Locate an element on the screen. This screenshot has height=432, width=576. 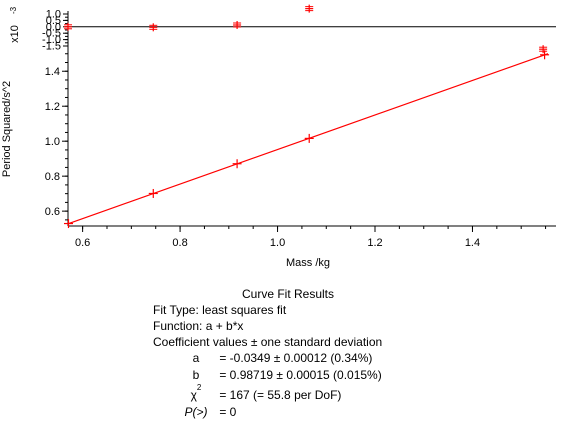
fit-results-title: Curve Fit Results is located at coordinates (288, 294).